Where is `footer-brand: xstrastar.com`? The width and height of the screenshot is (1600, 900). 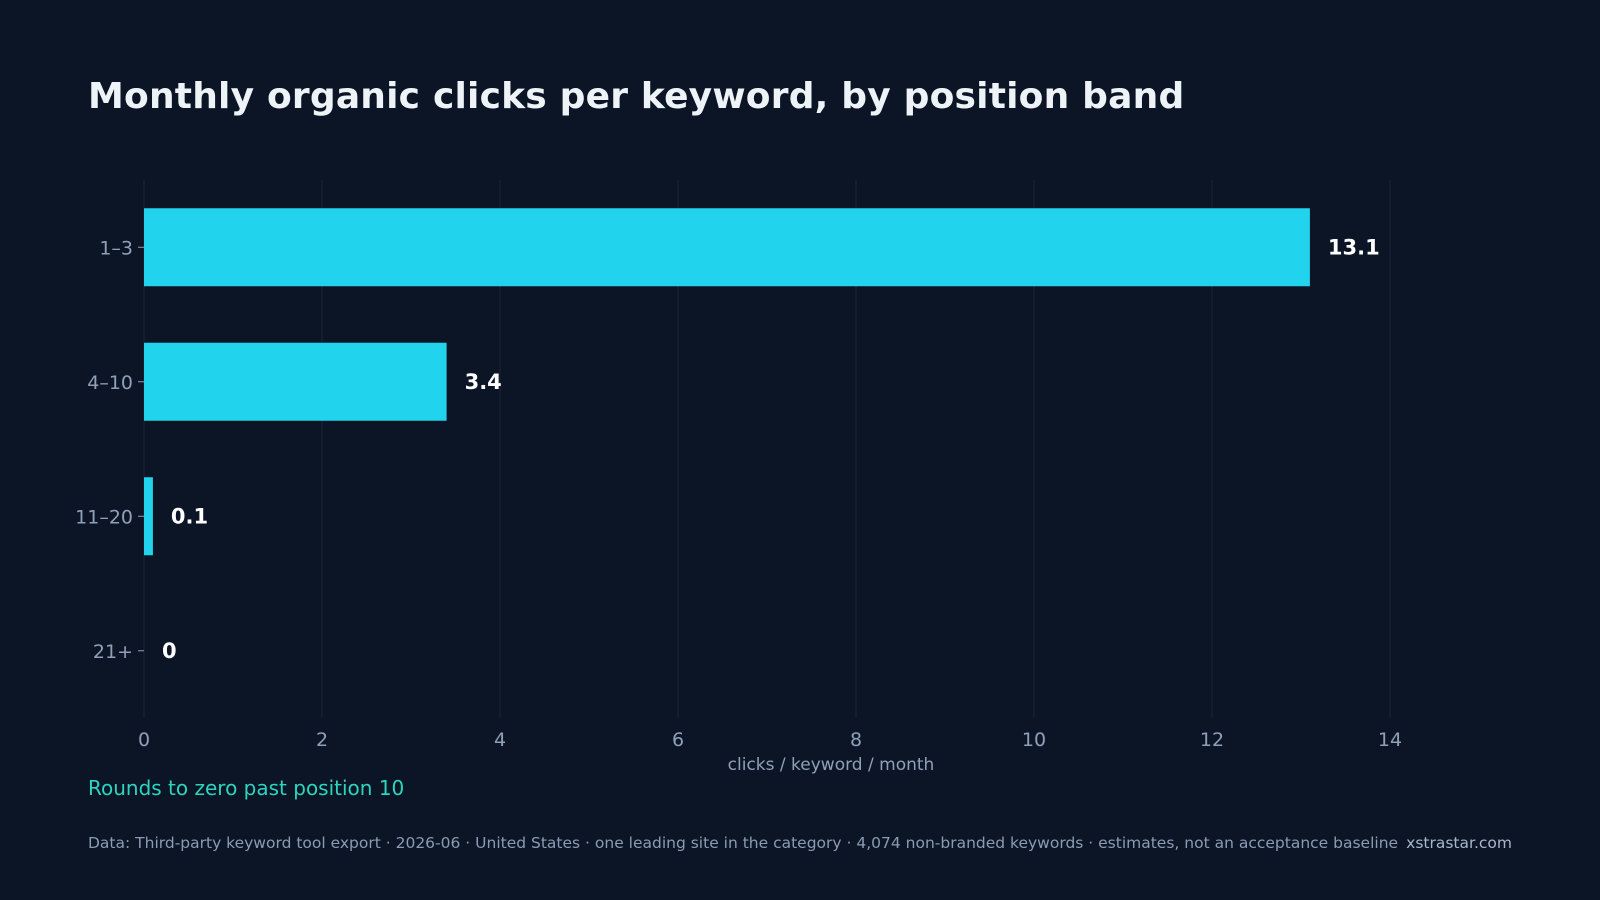 footer-brand: xstrastar.com is located at coordinates (1459, 843).